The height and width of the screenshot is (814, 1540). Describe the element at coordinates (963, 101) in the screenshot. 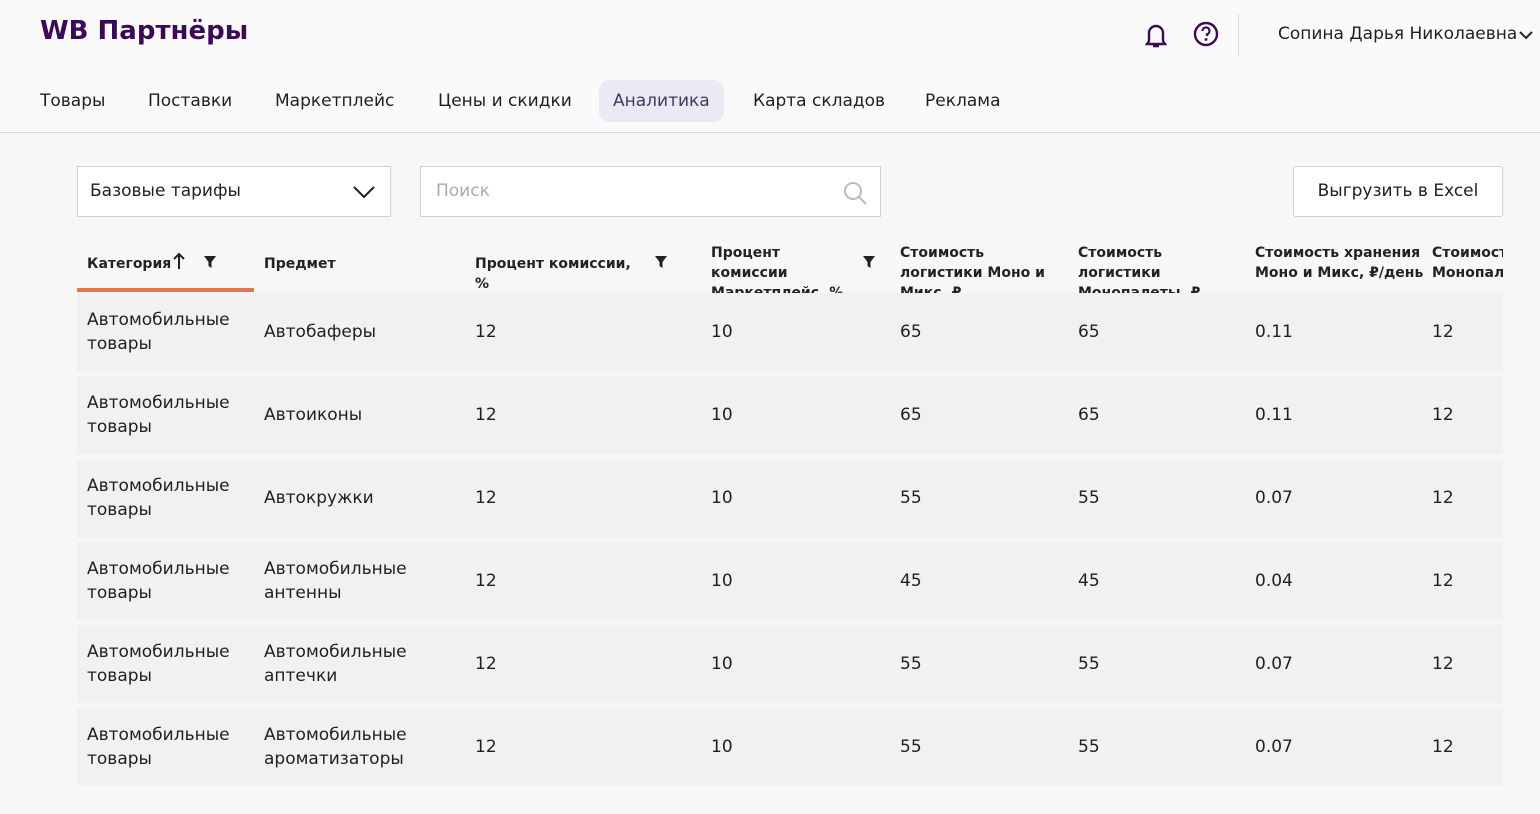

I see `nav-item: Реклама` at that location.